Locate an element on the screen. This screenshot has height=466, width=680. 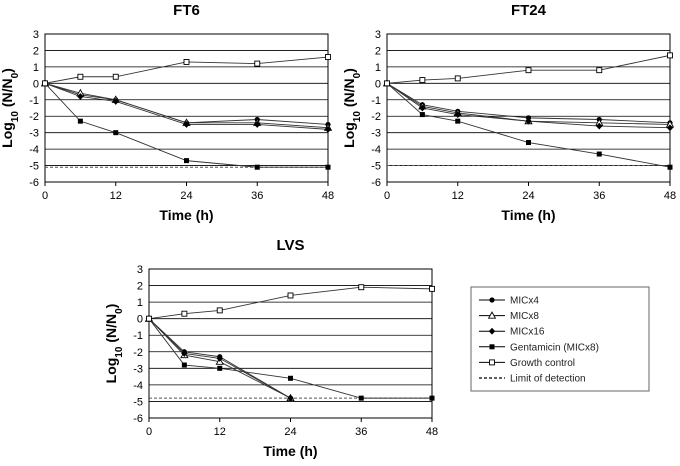
legend-label: Limit of detection is located at coordinates (548, 379).